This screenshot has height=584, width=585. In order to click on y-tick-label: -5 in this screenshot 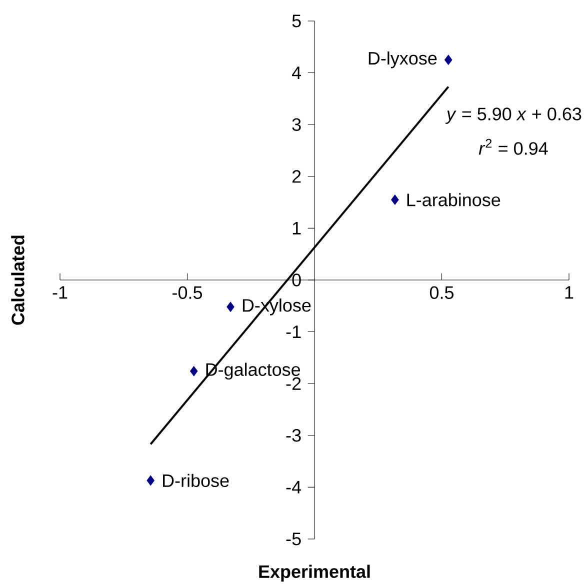, I will do `click(293, 539)`.